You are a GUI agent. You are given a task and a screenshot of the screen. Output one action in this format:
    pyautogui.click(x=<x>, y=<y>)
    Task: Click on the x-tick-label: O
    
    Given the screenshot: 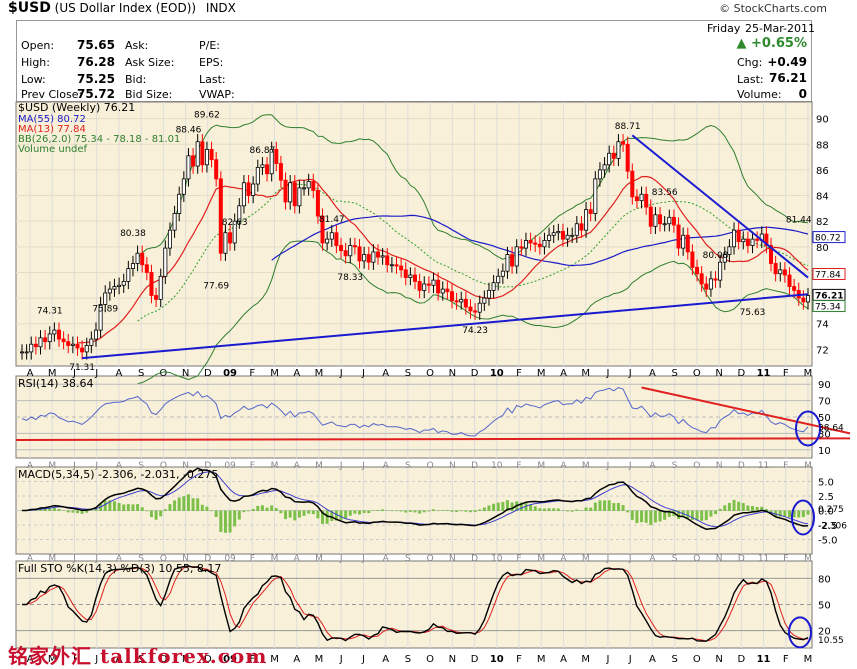 What is the action you would take?
    pyautogui.click(x=163, y=373)
    